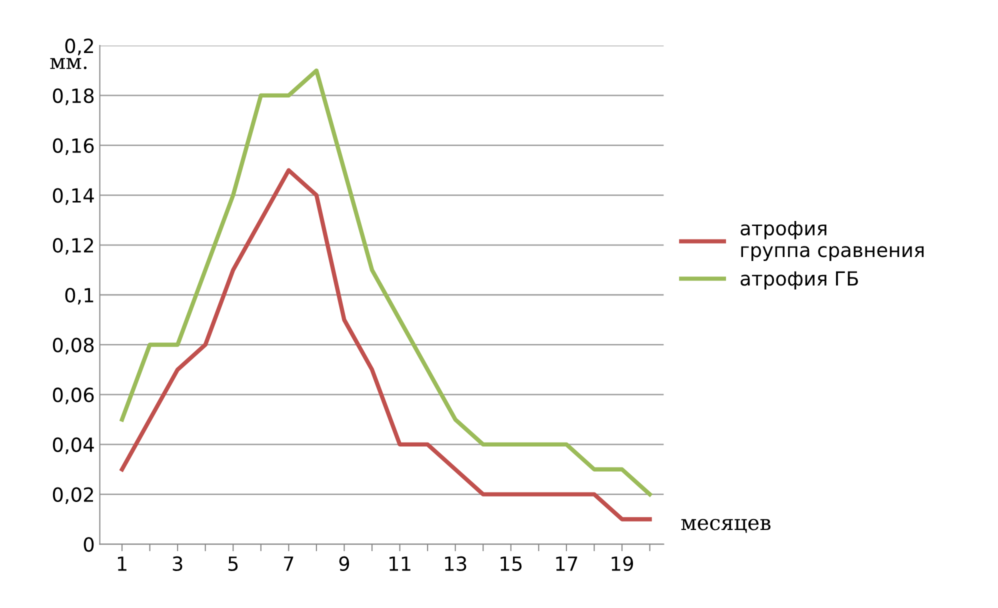 The width and height of the screenshot is (998, 608). I want to click on x-tick-label: 19, so click(623, 564).